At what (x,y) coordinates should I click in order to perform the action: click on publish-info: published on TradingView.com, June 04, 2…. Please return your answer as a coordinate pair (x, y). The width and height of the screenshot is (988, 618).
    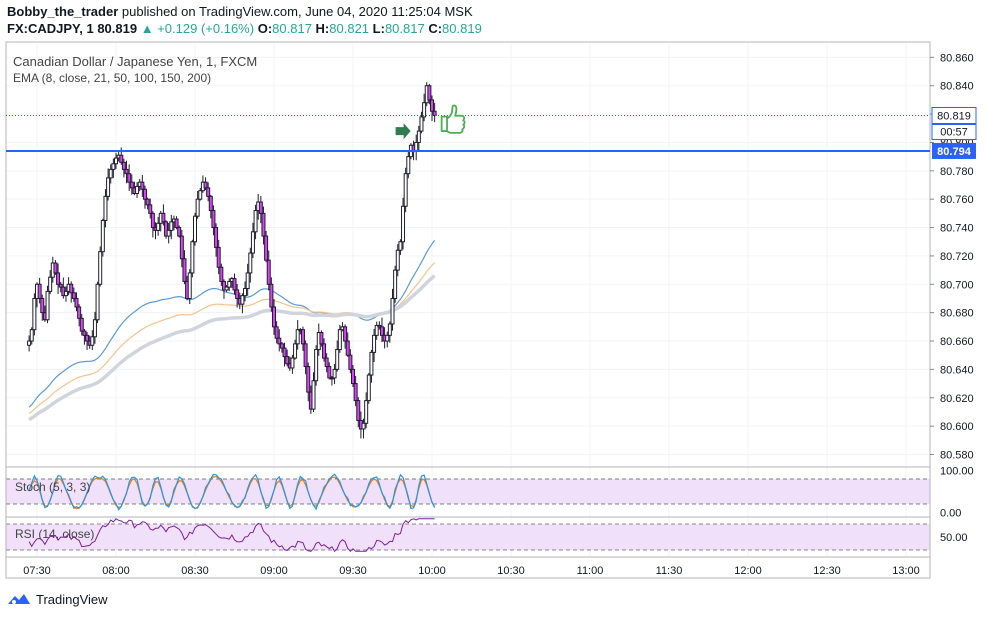
    Looking at the image, I should click on (297, 11).